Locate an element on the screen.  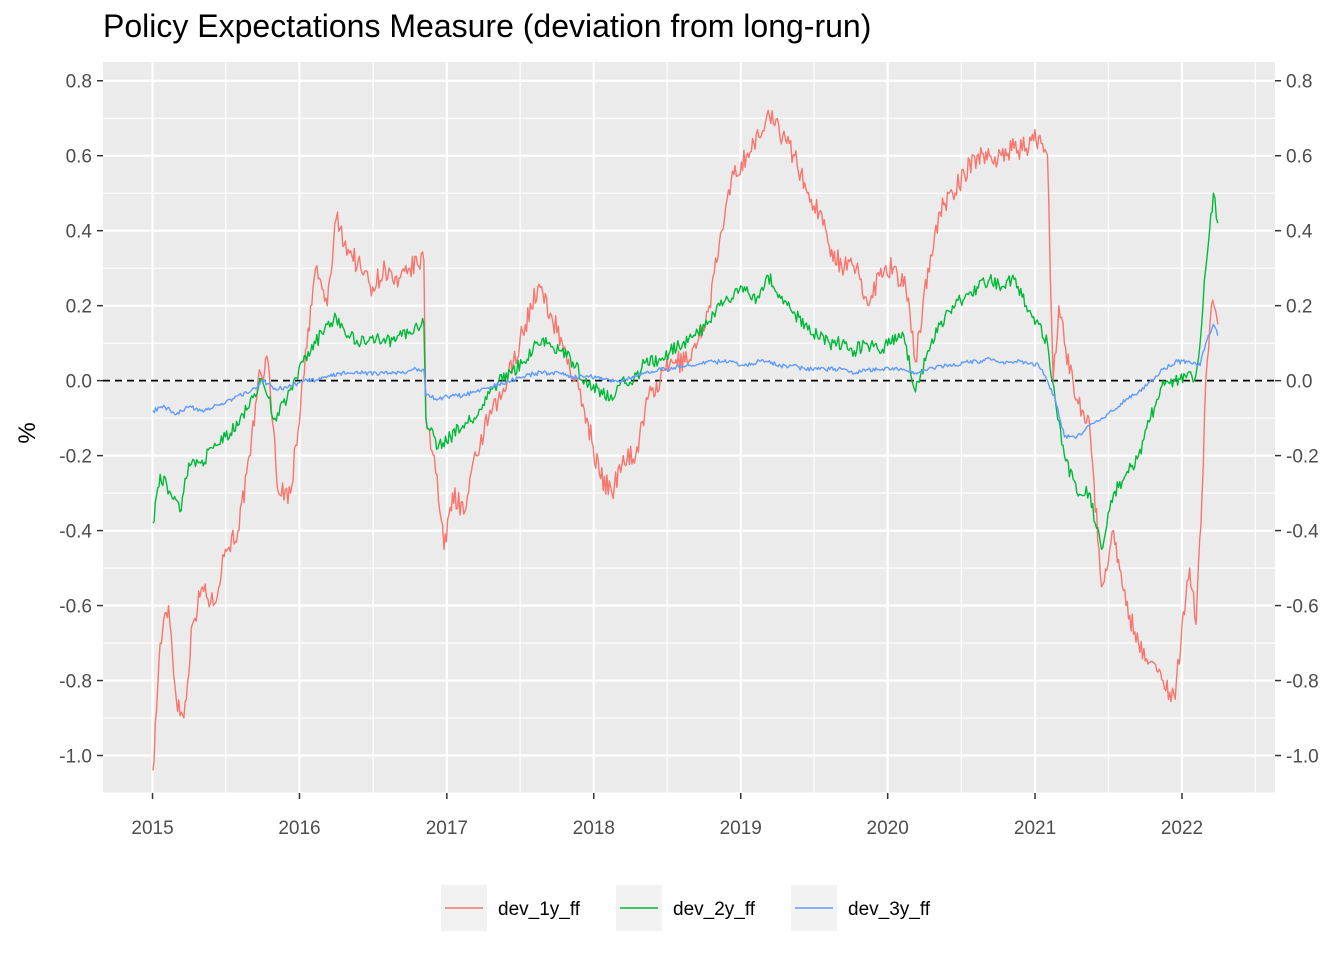
series-line-dev_3y_ff is located at coordinates (685, 381).